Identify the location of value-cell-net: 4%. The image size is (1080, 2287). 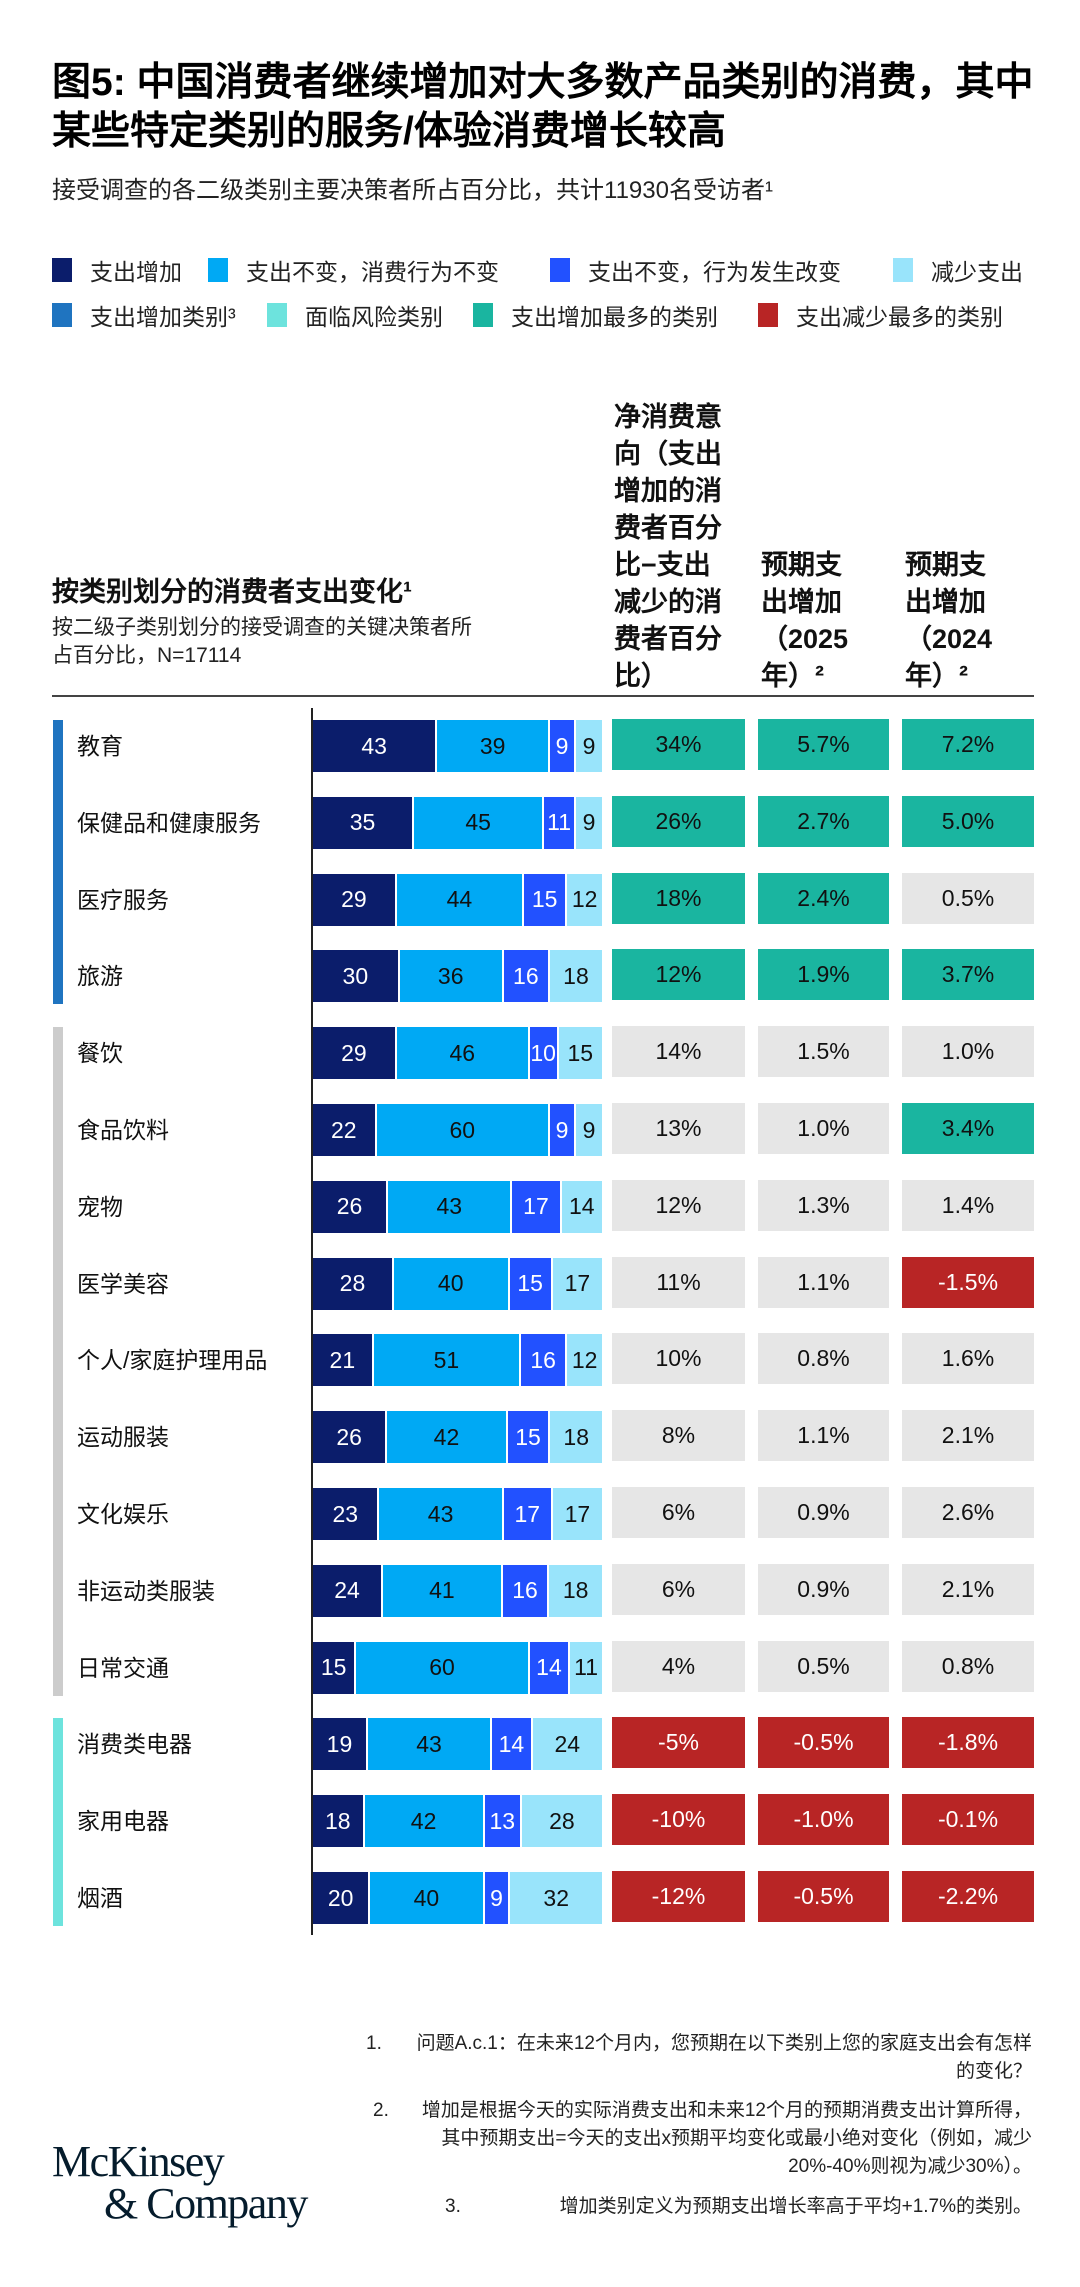
(678, 1666).